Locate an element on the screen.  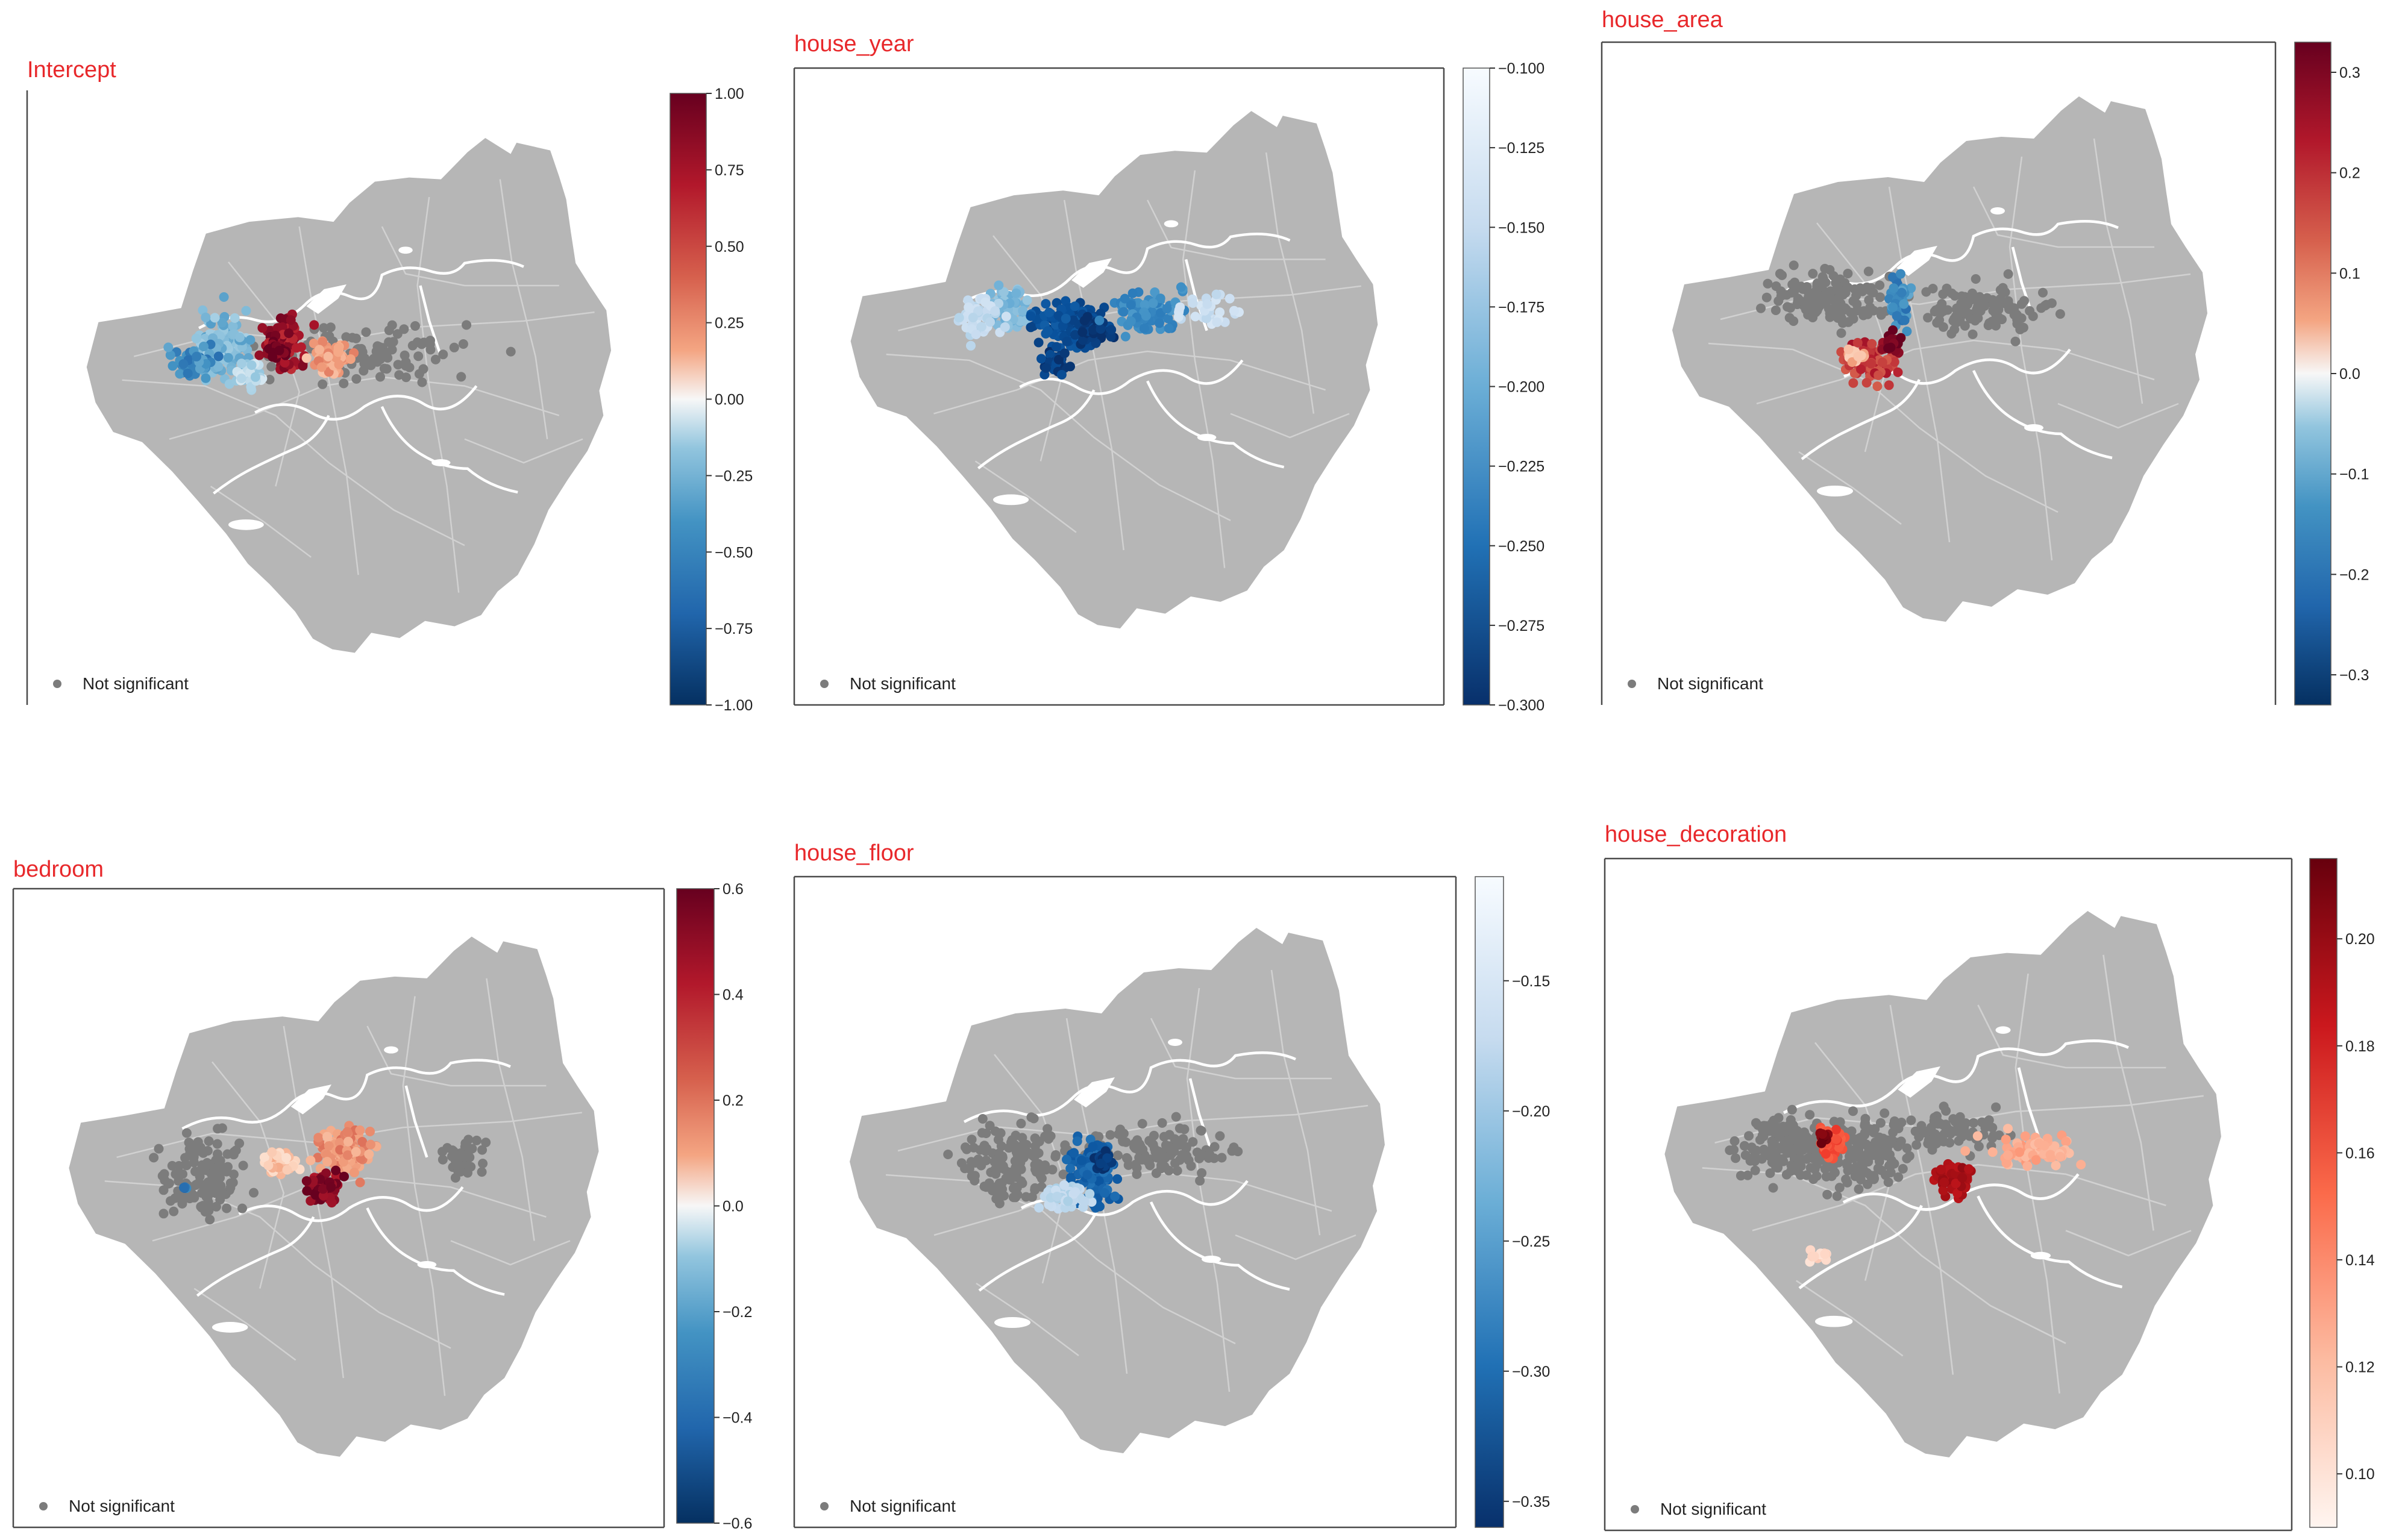
colorbar: 1.00 0.75 0.50 0.25 0.00 −0.25 −0.50 −0.75 −1.00 is located at coordinates (711, 400).